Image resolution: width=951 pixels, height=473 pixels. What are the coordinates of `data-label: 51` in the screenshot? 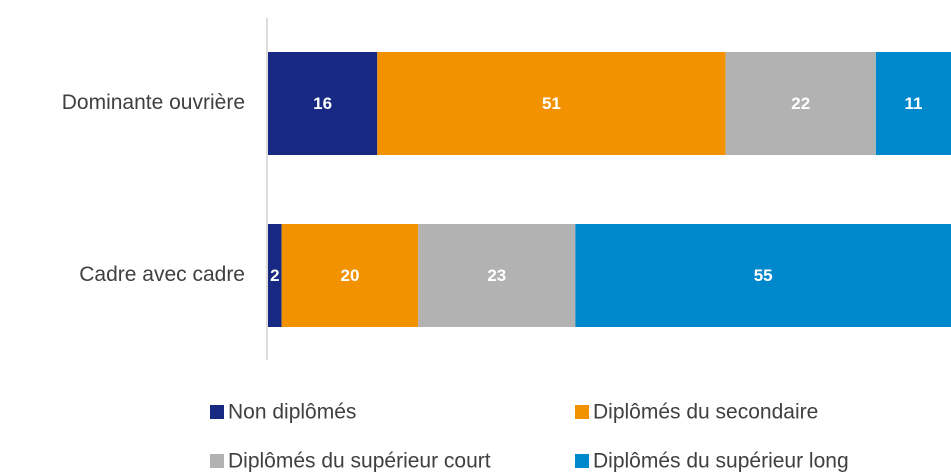 It's located at (551, 103).